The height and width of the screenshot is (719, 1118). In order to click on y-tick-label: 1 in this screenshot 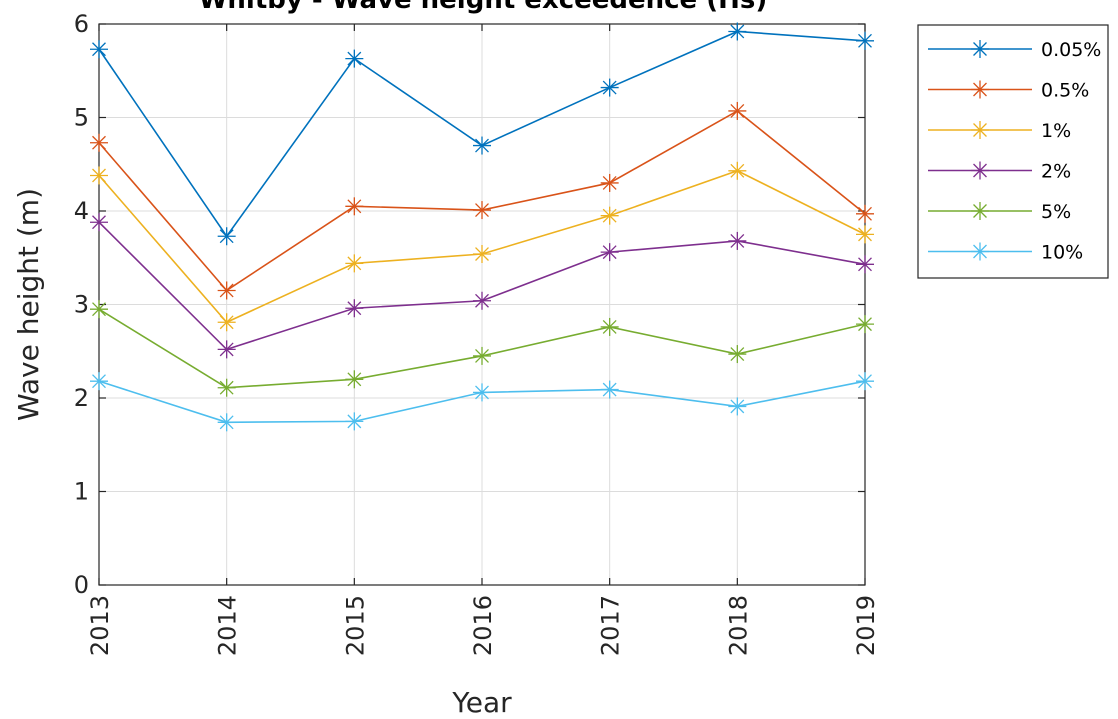, I will do `click(81, 492)`.